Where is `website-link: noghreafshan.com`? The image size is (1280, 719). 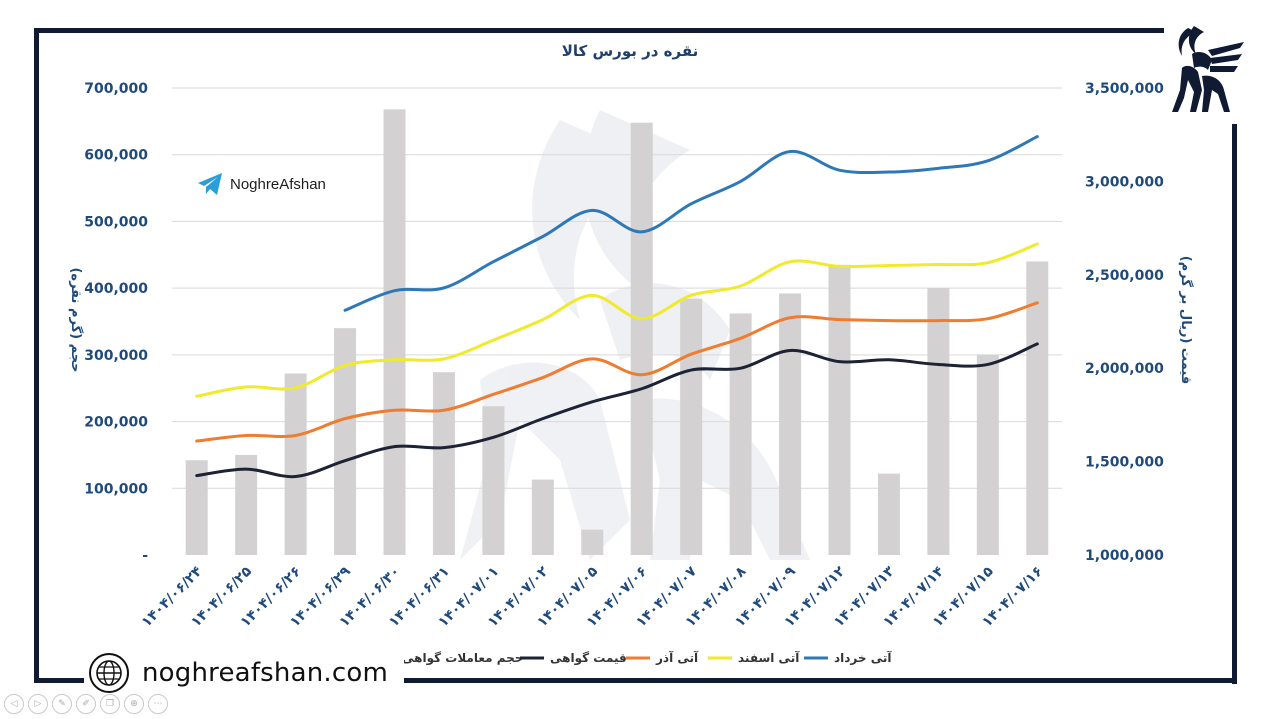
website-link: noghreafshan.com is located at coordinates (244, 673).